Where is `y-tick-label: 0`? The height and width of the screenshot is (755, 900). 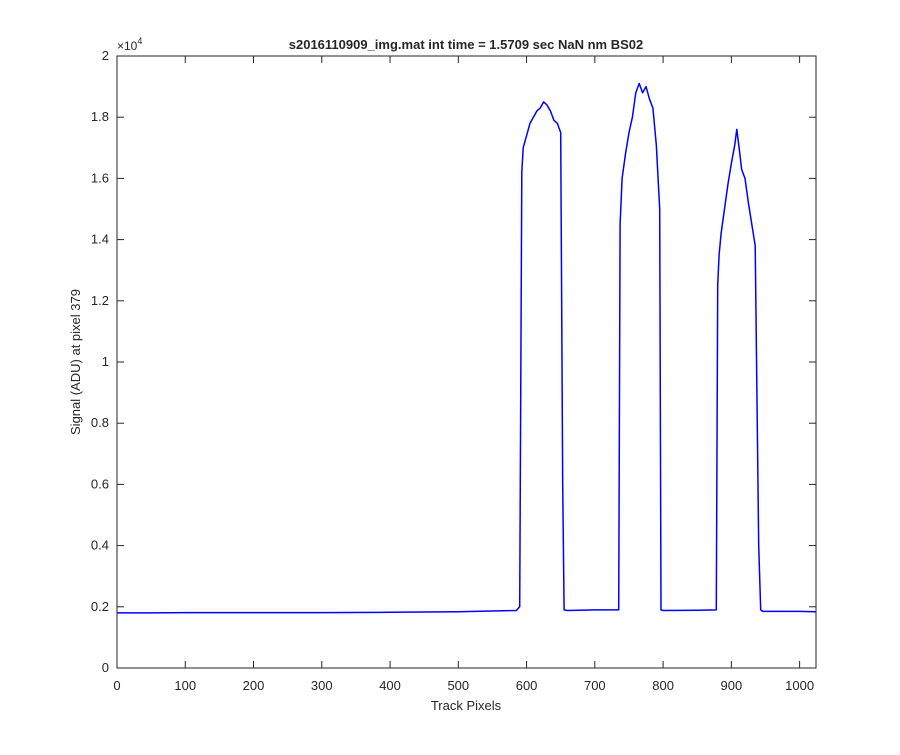 y-tick-label: 0 is located at coordinates (105, 667).